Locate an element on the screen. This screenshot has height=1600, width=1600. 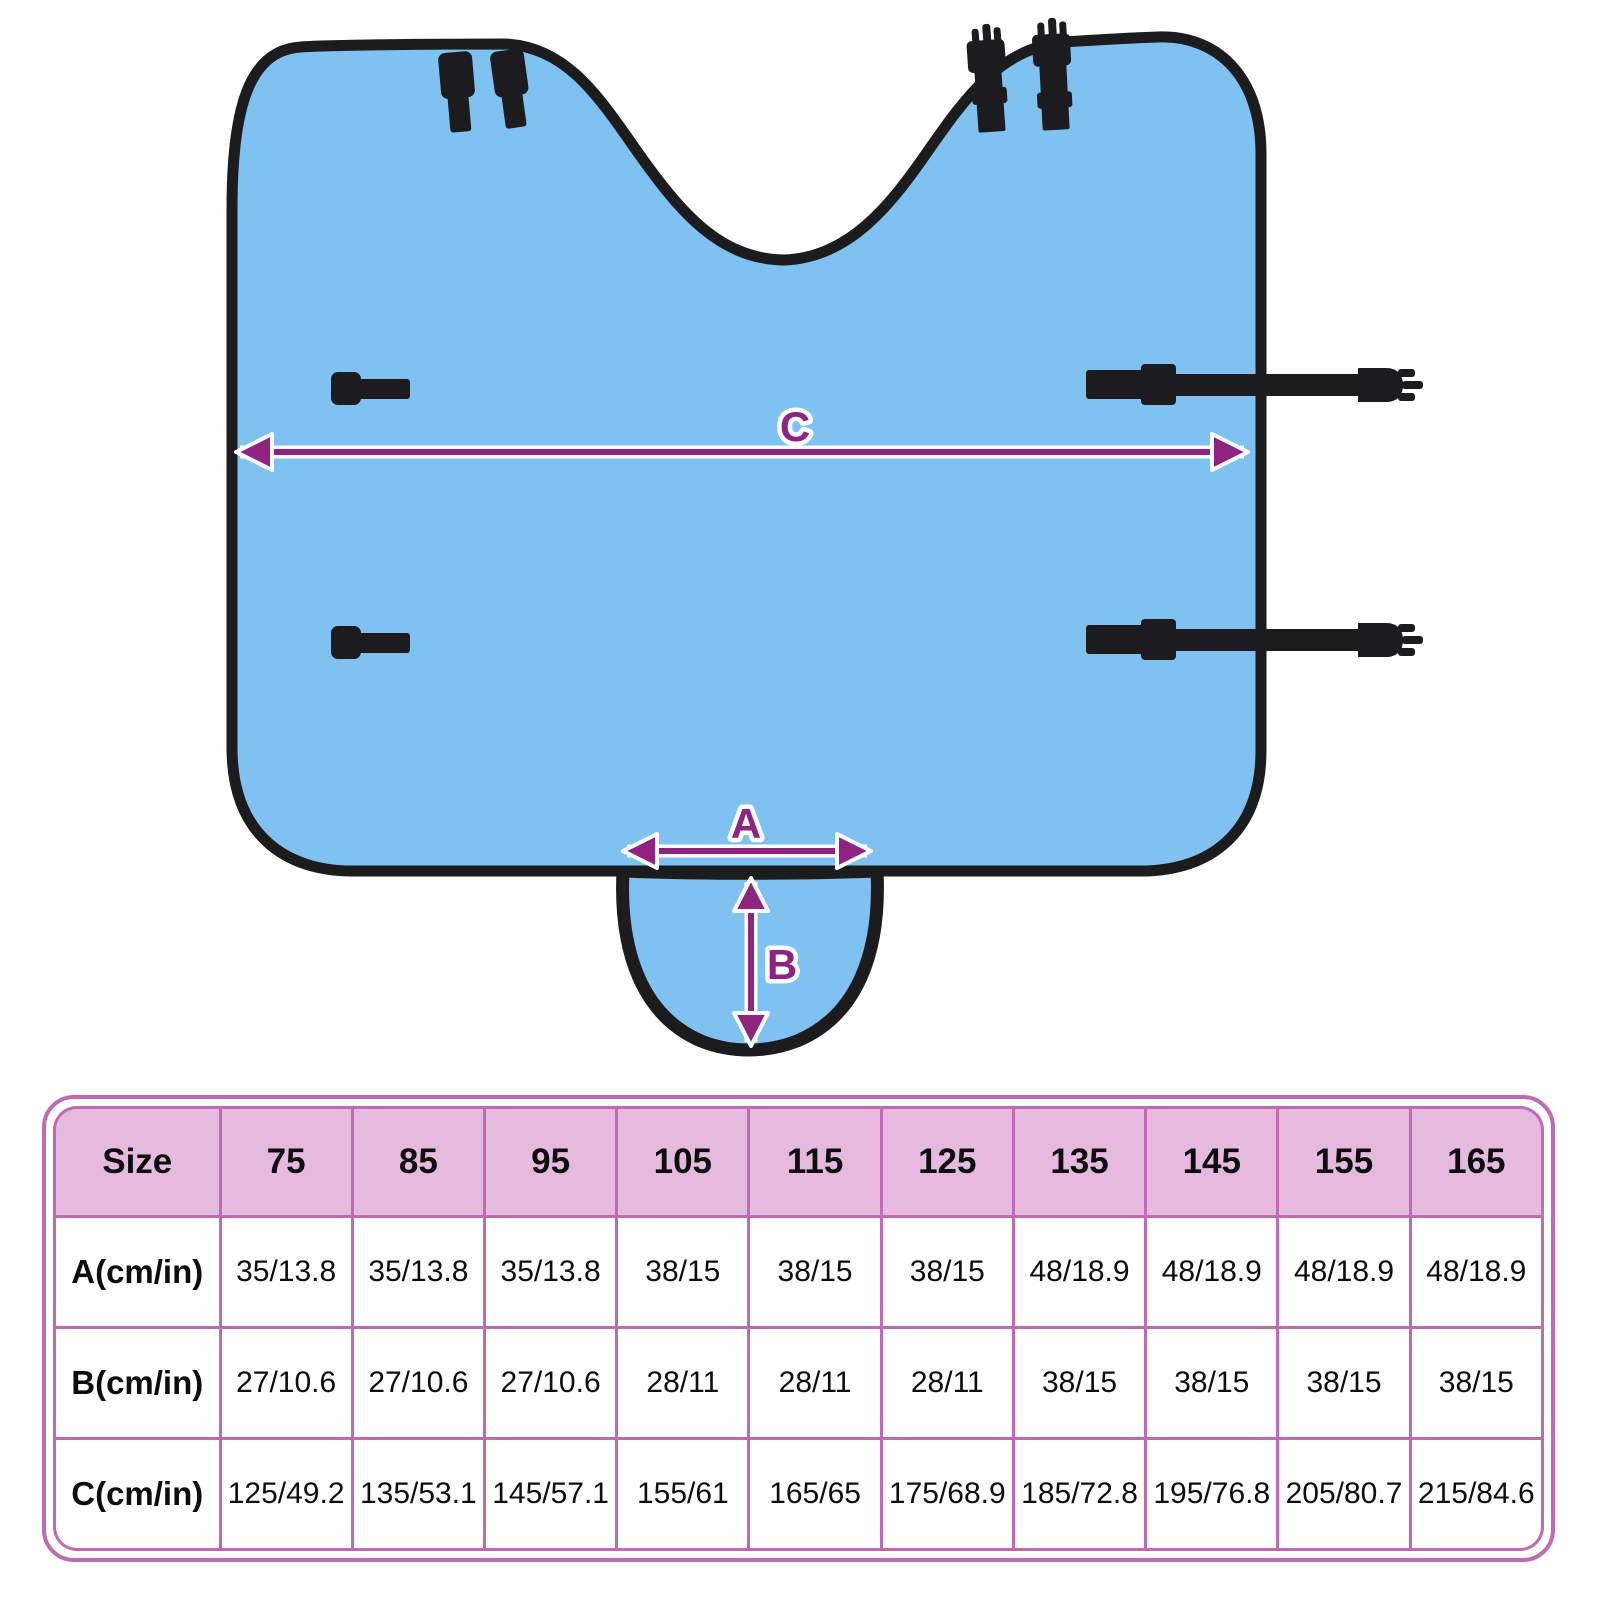
size-column-header: 85 is located at coordinates (419, 1162).